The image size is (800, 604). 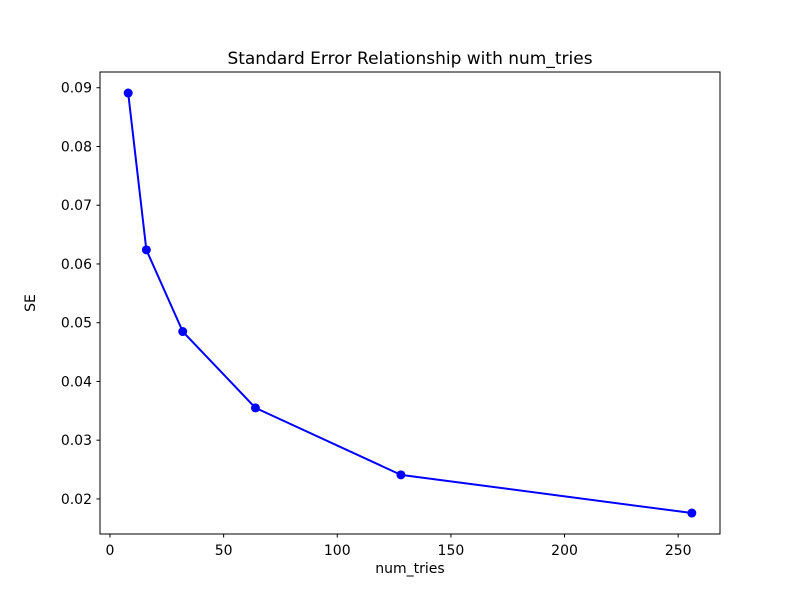 I want to click on x-tick-label: 50, so click(x=224, y=551).